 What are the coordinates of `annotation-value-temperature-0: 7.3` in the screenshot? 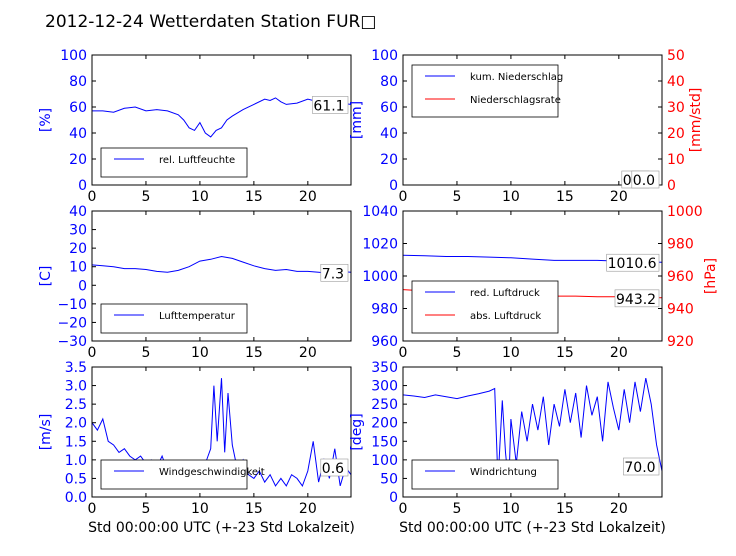 It's located at (333, 274).